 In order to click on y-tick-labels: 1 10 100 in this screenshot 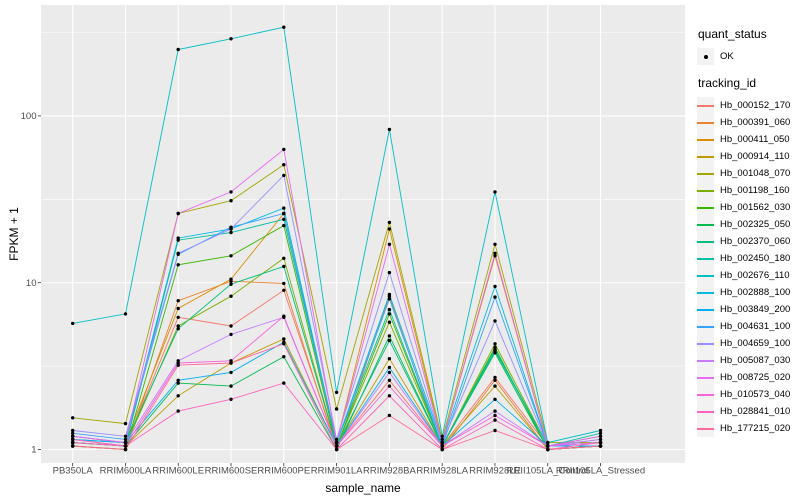, I will do `click(29, 283)`.